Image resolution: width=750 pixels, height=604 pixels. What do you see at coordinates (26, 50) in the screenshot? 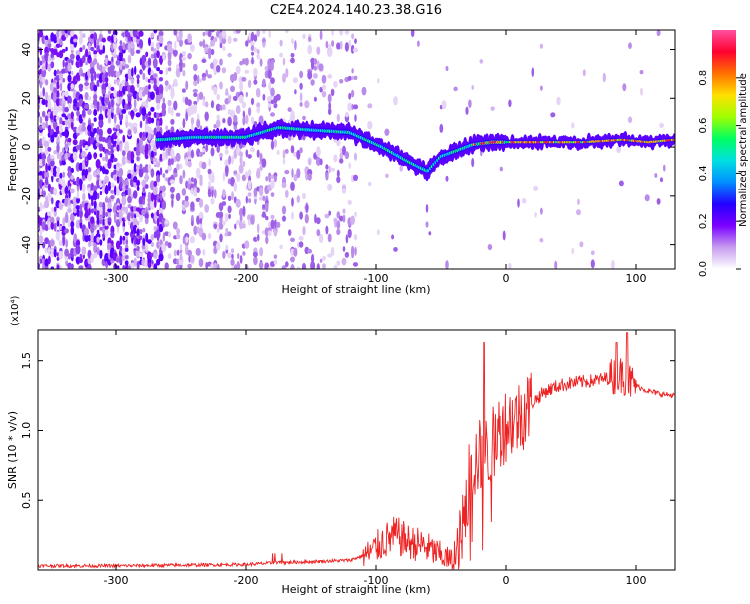
I see `y-tick-label: 40` at bounding box center [26, 50].